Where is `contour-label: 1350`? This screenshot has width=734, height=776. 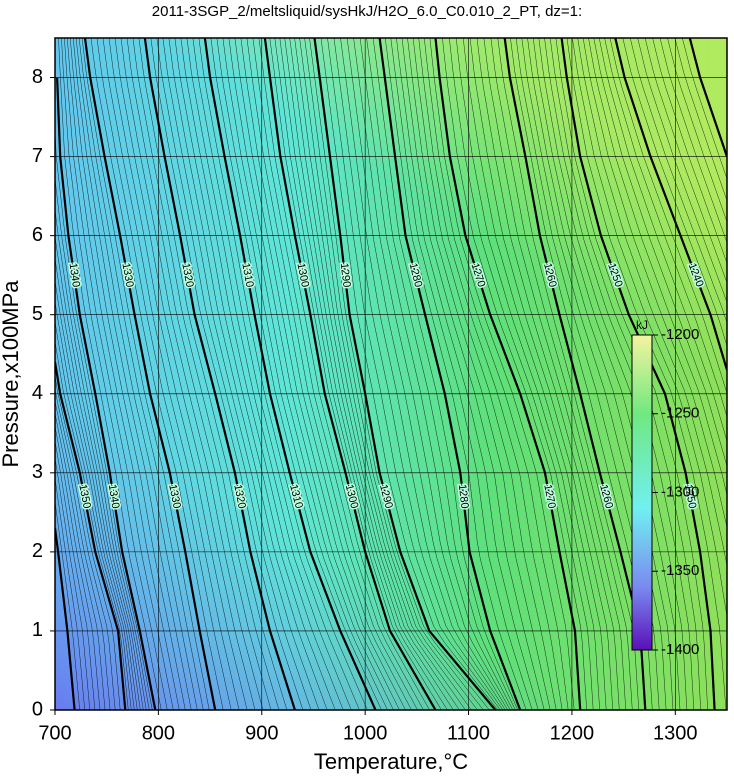 contour-label: 1350 is located at coordinates (84, 496).